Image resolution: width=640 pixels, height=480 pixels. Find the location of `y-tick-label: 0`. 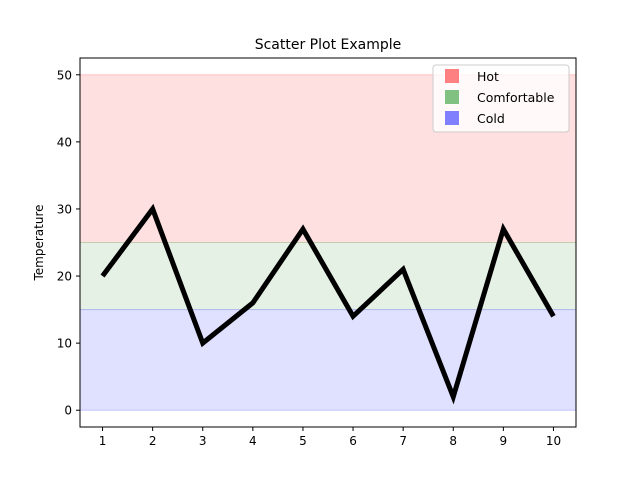

y-tick-label: 0 is located at coordinates (68, 411).